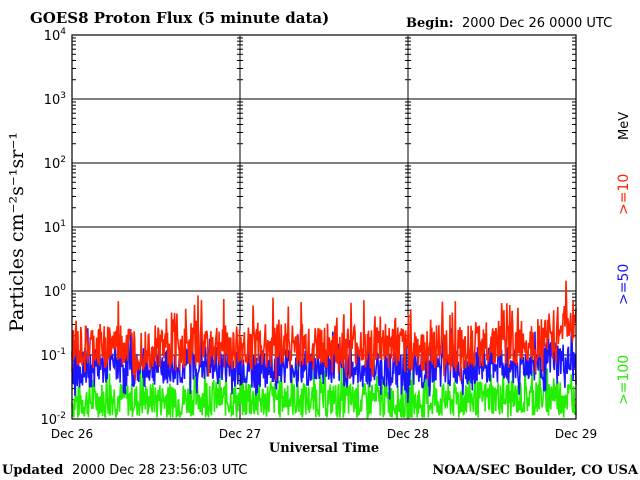 Image resolution: width=640 pixels, height=480 pixels. I want to click on y-axis-label: Particles cm⁻²s⁻¹sr⁻¹, so click(17, 232).